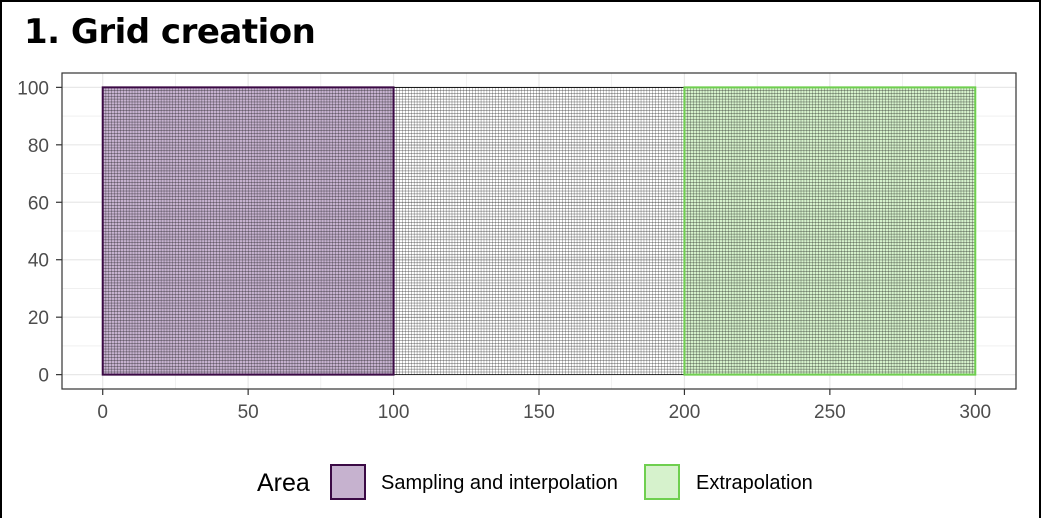 This screenshot has width=1041, height=518. I want to click on legend-title: Area, so click(283, 483).